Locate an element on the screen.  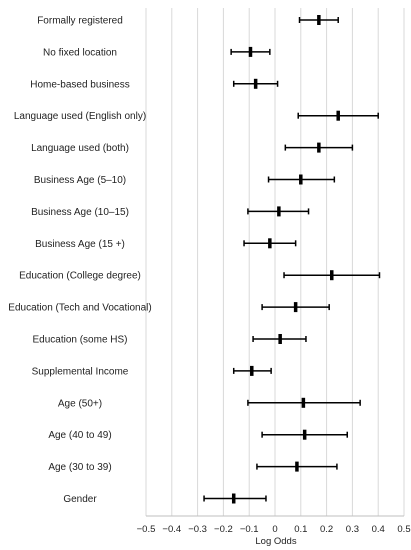
category-label: Language used (English only) is located at coordinates (80, 116).